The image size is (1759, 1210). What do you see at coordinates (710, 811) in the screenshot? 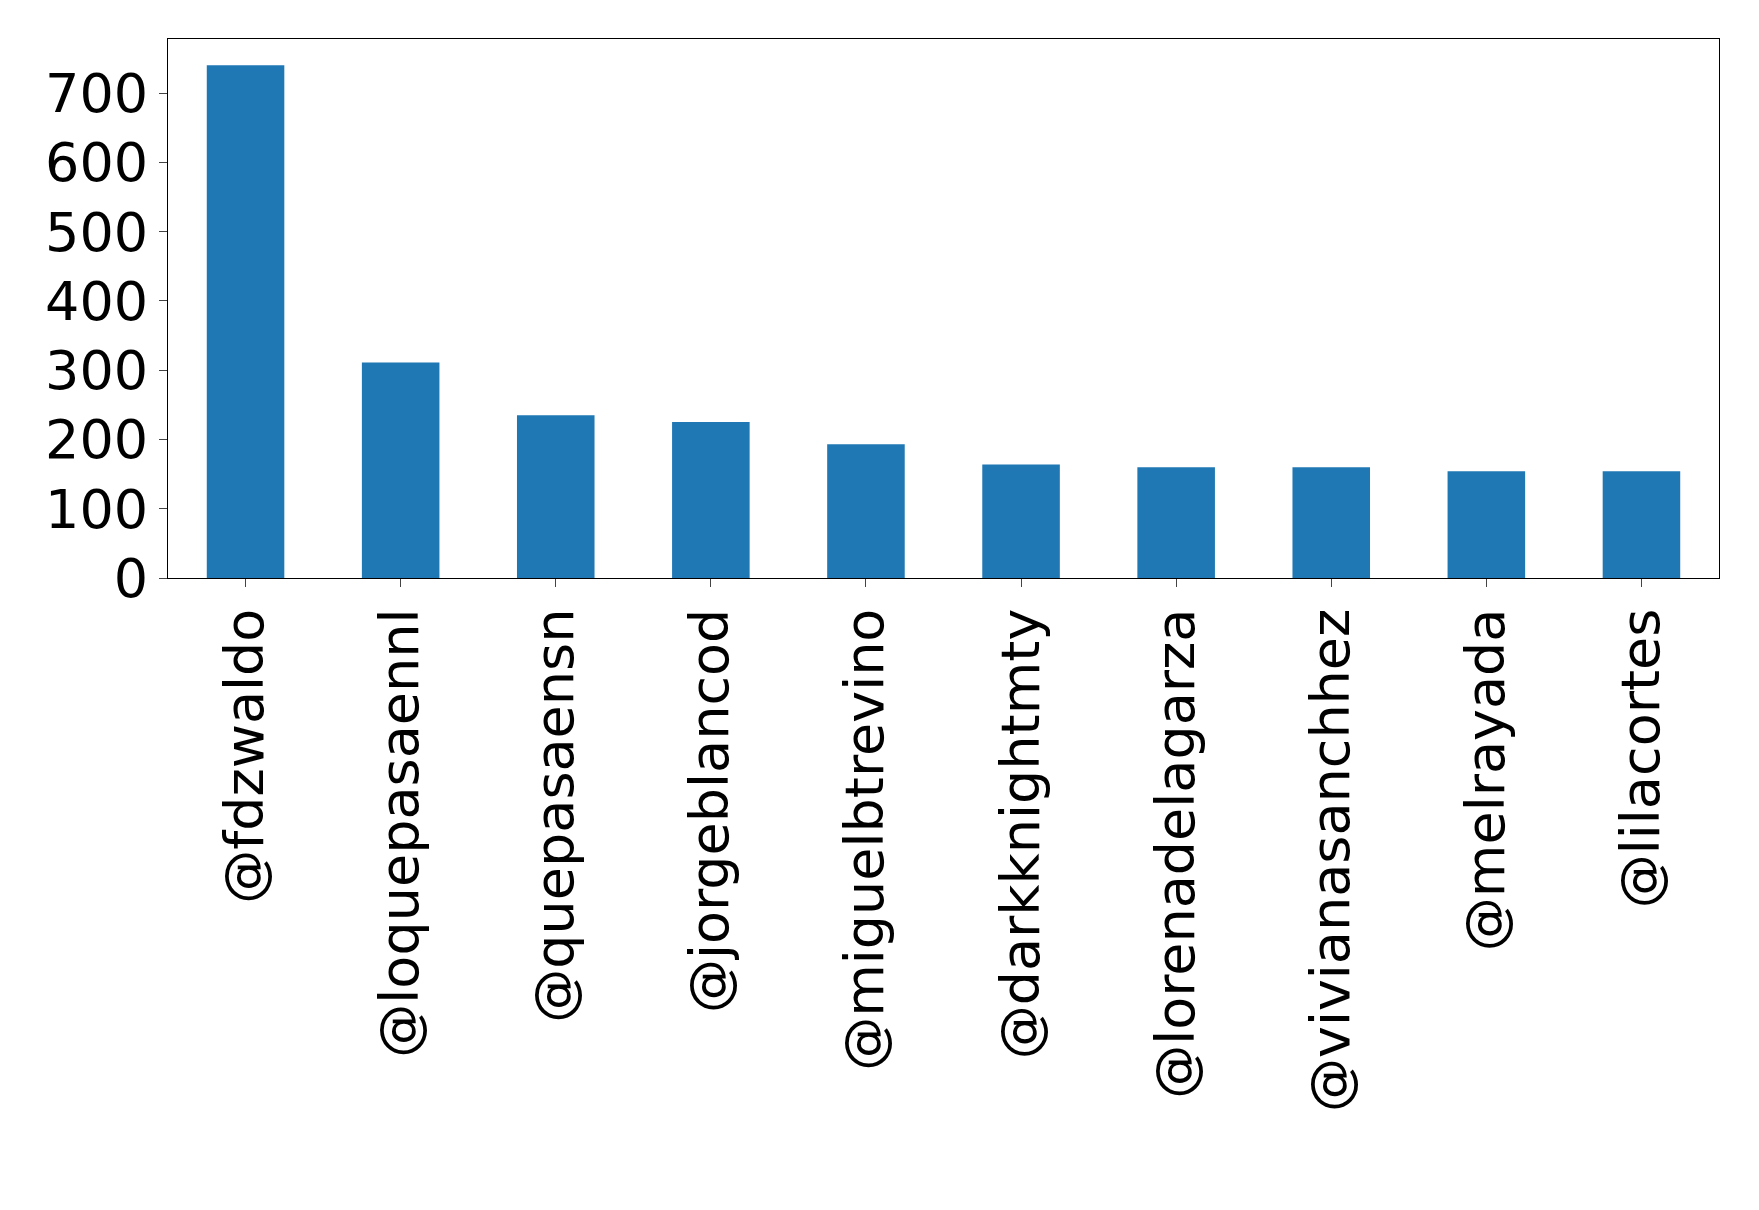
I see `x-tick-label: @jorgeblancod` at bounding box center [710, 811].